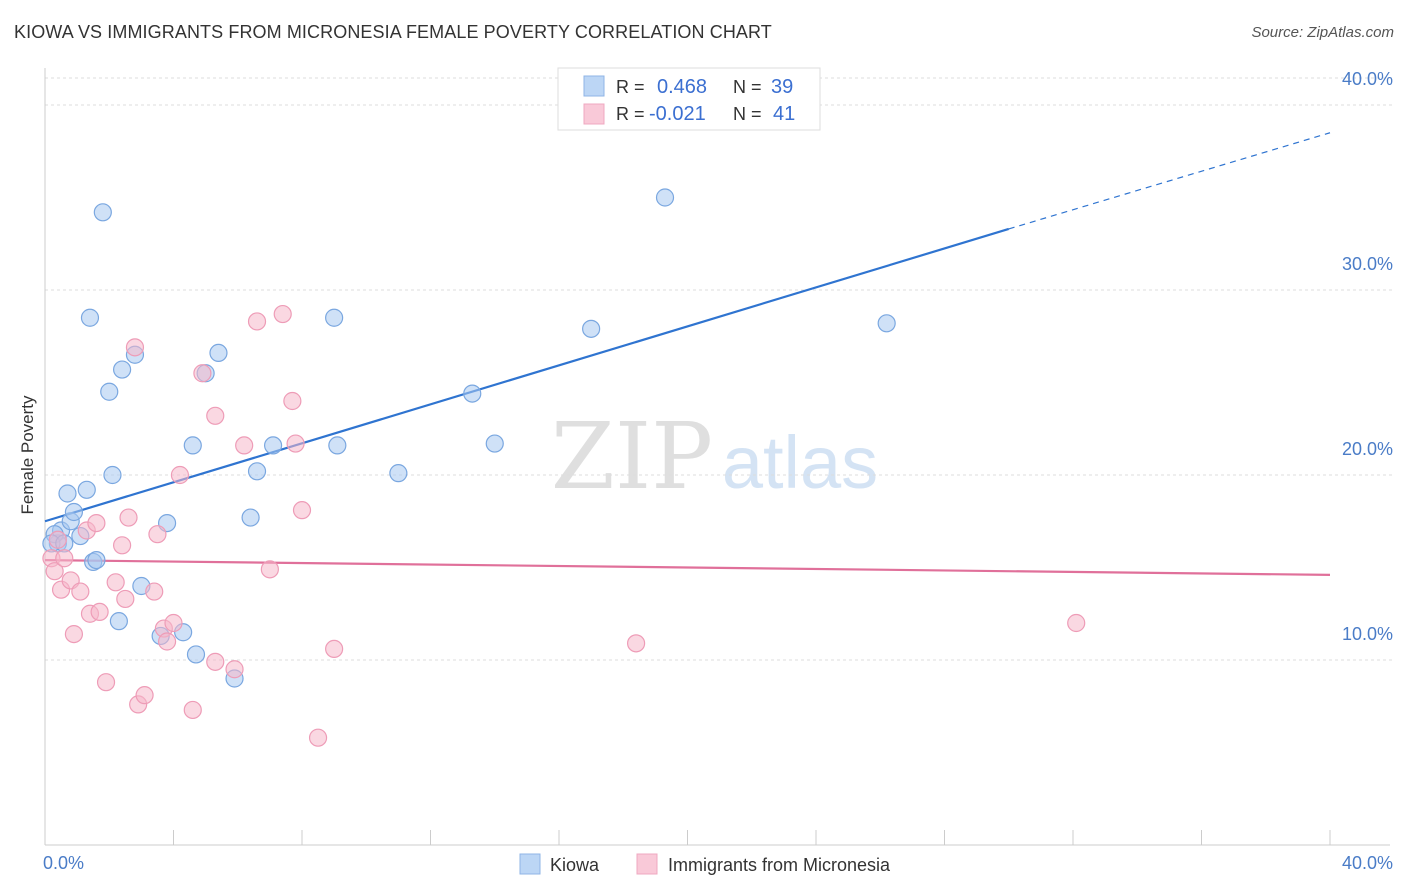 The height and width of the screenshot is (892, 1406). I want to click on x-tick-label: 0.0%, so click(63, 863).